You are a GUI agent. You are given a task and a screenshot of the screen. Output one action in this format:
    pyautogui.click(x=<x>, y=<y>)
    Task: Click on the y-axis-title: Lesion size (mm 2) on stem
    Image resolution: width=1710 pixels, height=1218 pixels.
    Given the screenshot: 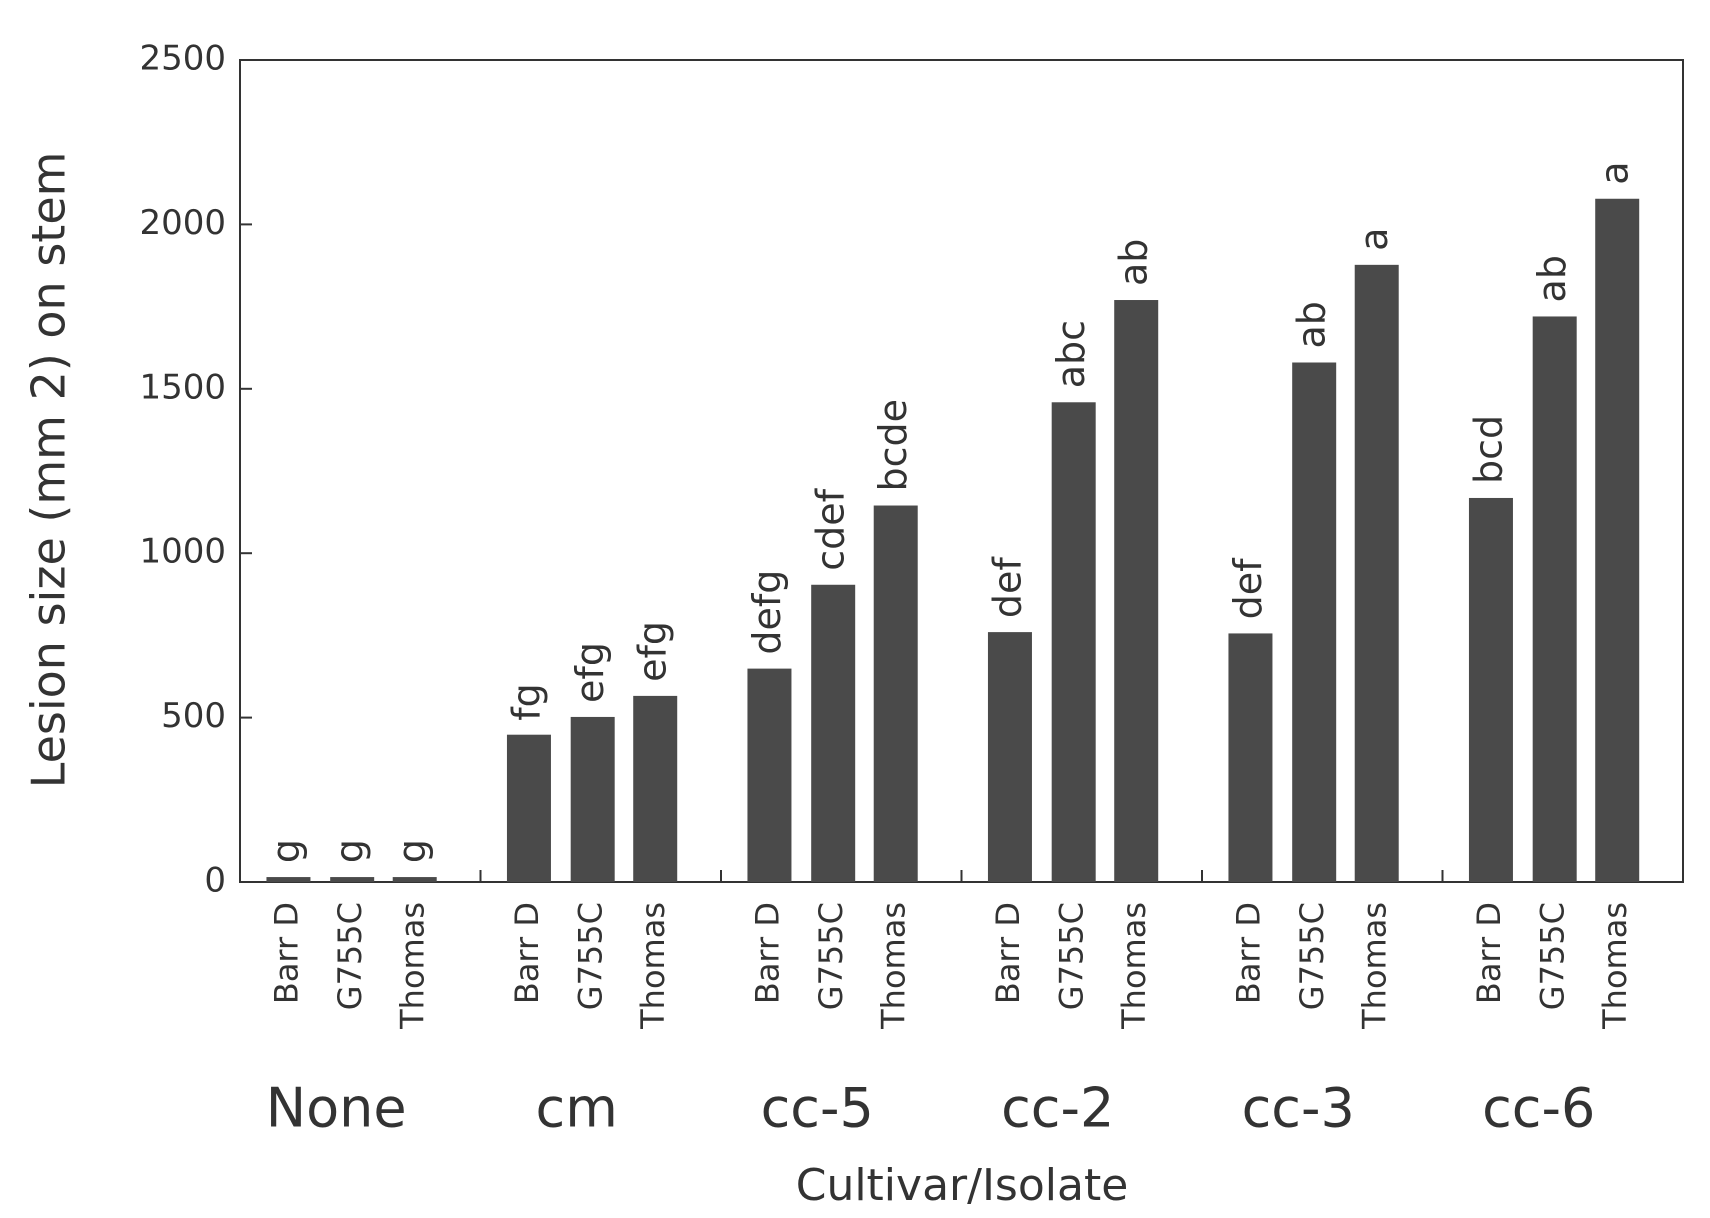 What is the action you would take?
    pyautogui.click(x=49, y=470)
    